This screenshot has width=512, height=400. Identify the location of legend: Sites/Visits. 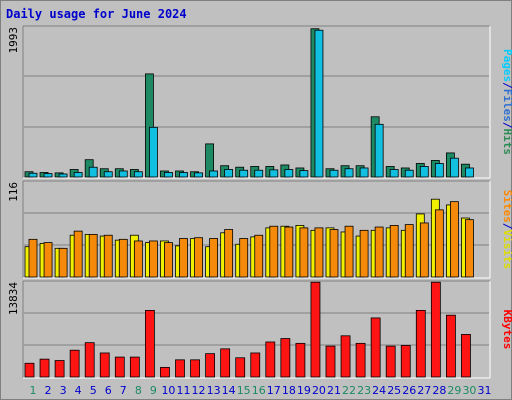
(506, 230).